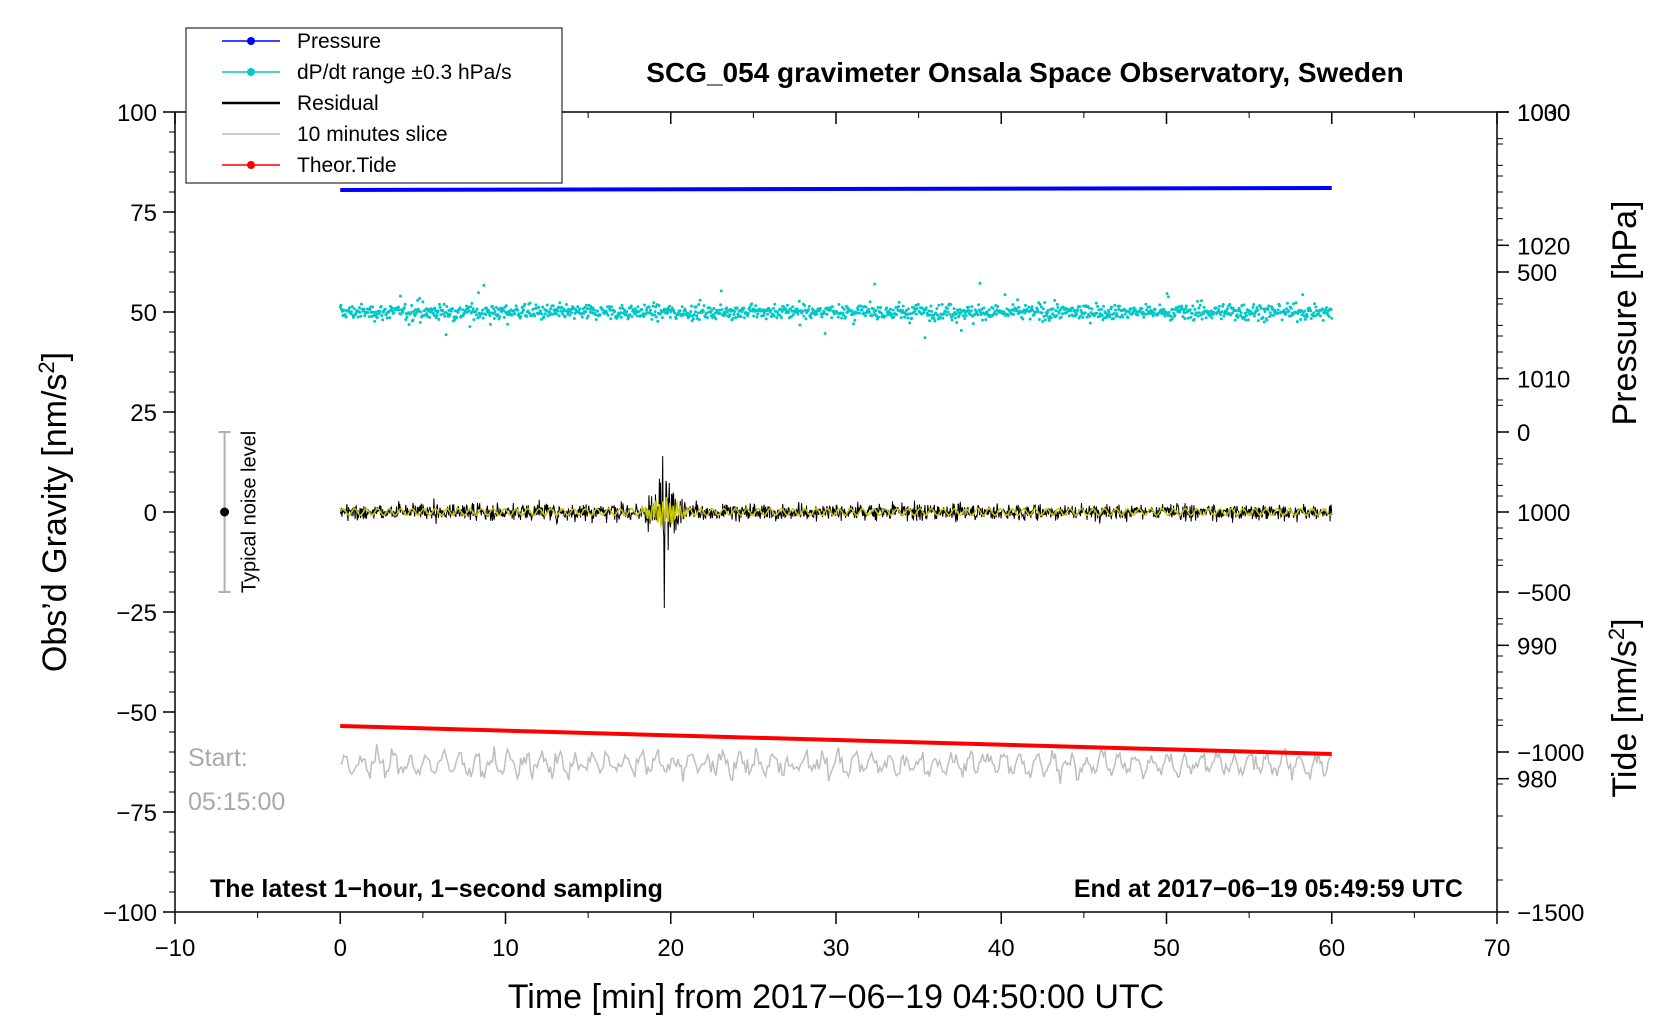  What do you see at coordinates (143, 213) in the screenshot?
I see `y-tick-label: 75` at bounding box center [143, 213].